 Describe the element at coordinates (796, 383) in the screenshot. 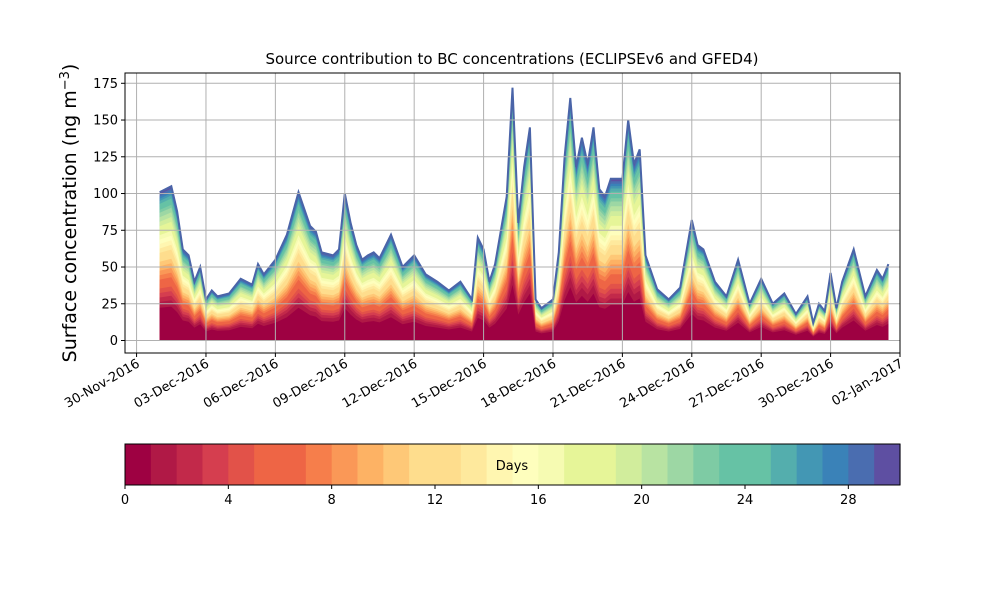

I see `x-tick-label: 30-Dec-2016` at that location.